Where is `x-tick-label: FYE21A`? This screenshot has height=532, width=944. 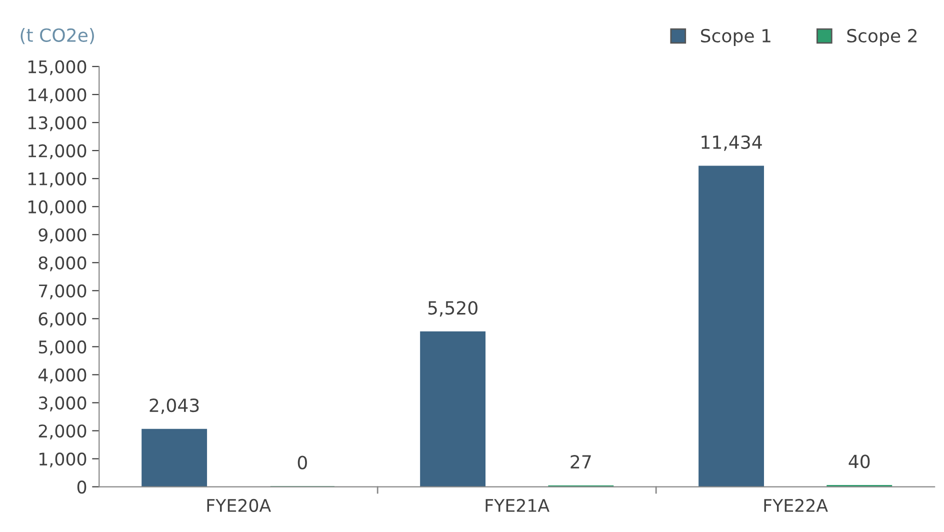 x-tick-label: FYE21A is located at coordinates (518, 505).